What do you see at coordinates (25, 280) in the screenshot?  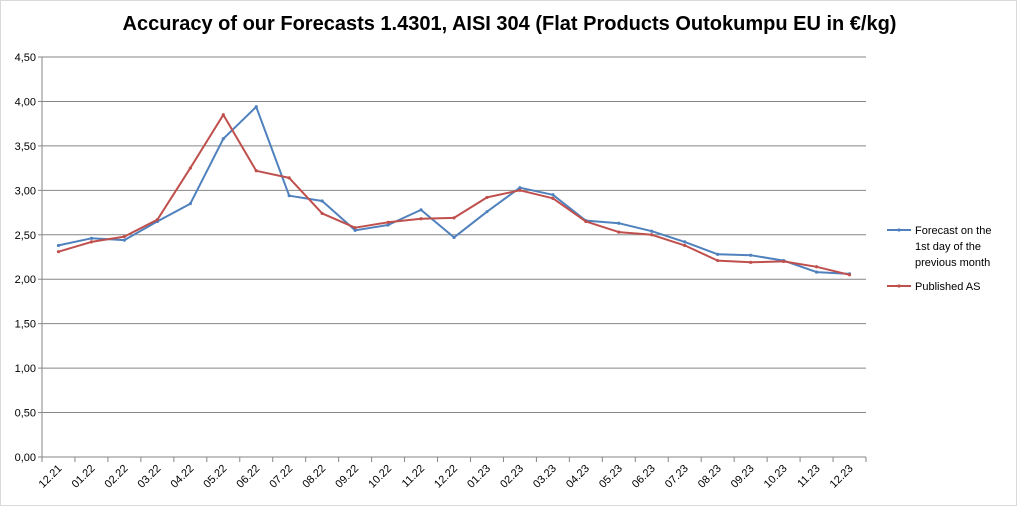 I see `y-tick-label: 2,00` at bounding box center [25, 280].